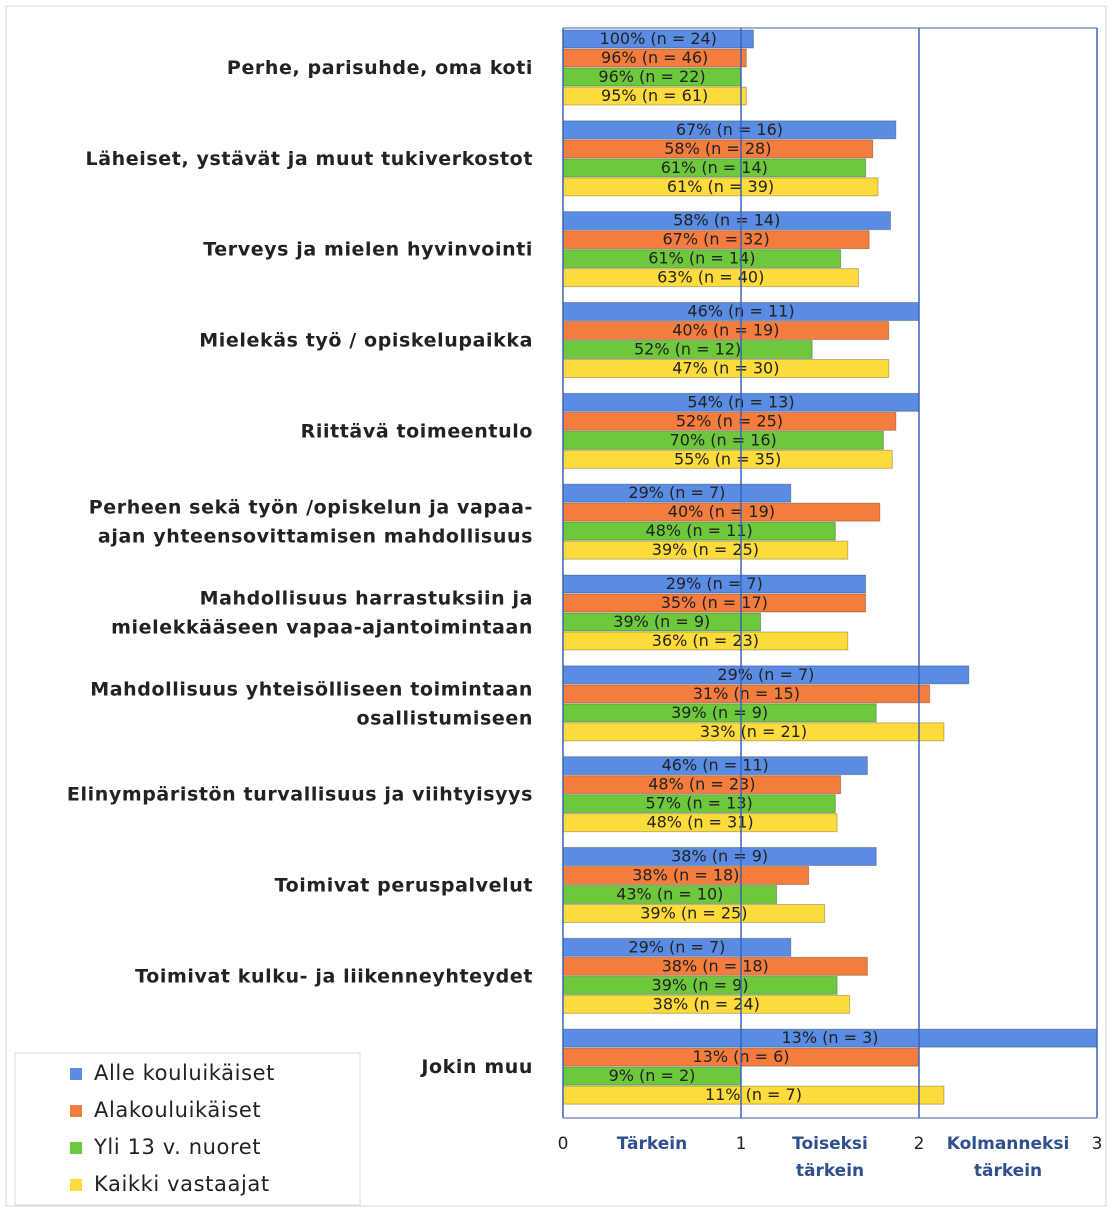  Describe the element at coordinates (177, 1147) in the screenshot. I see `legend-label: Yli 13 v. nuoret` at that location.